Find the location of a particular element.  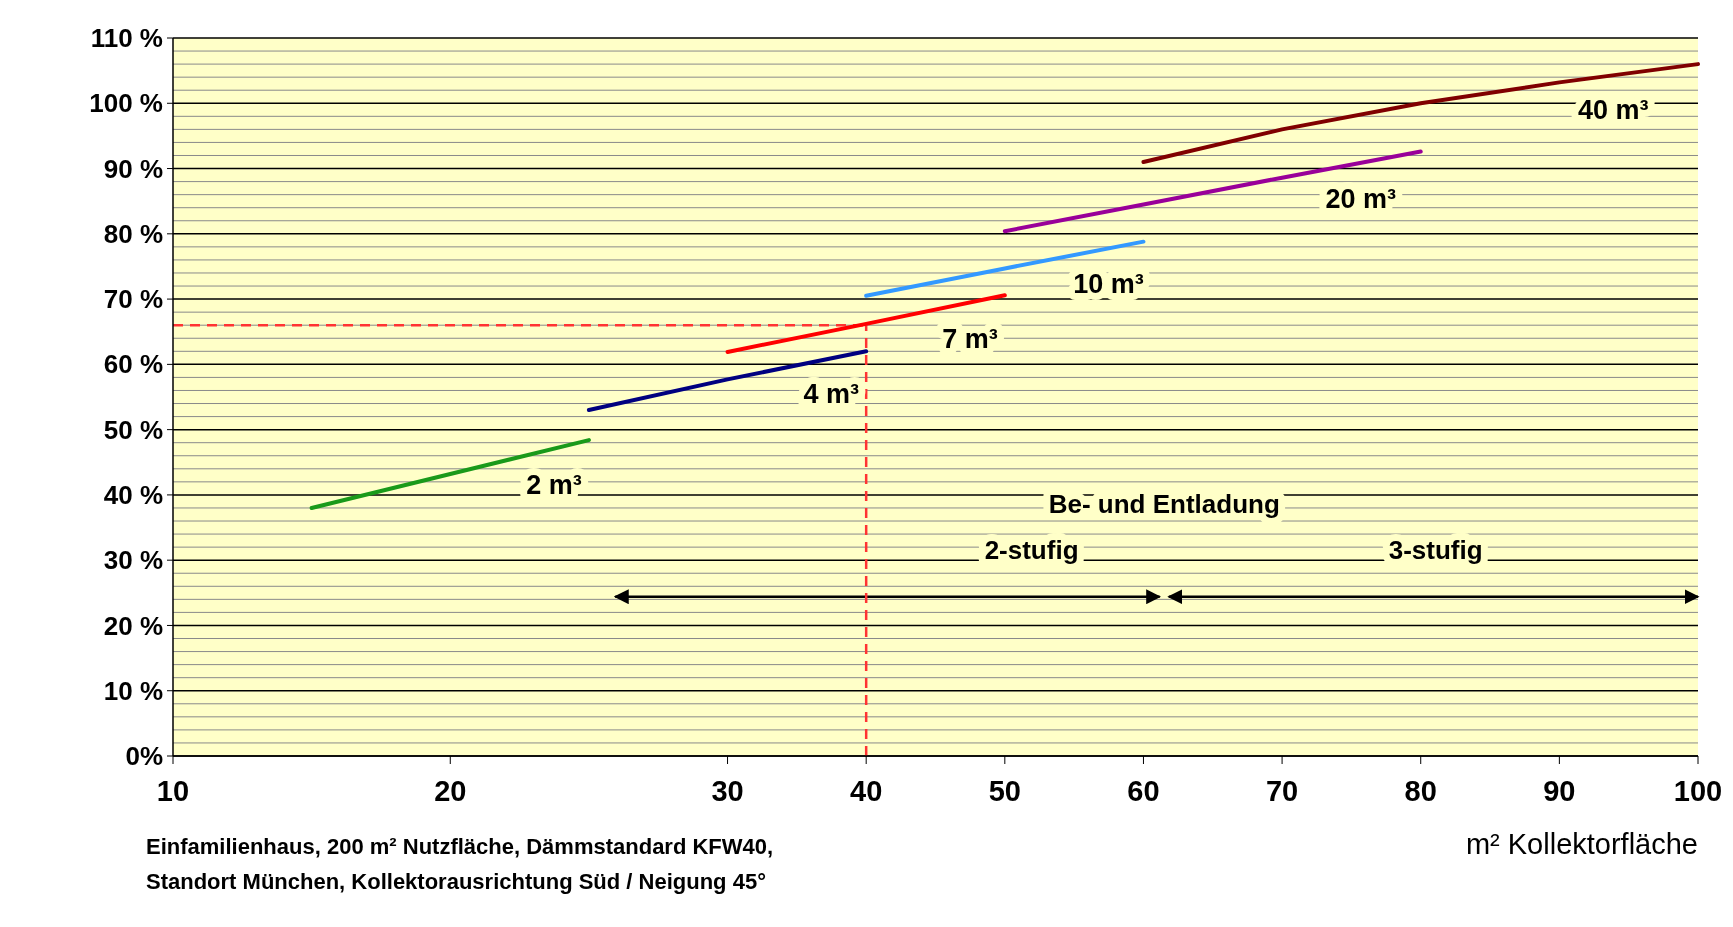

x-tick-label: 20 is located at coordinates (450, 791).